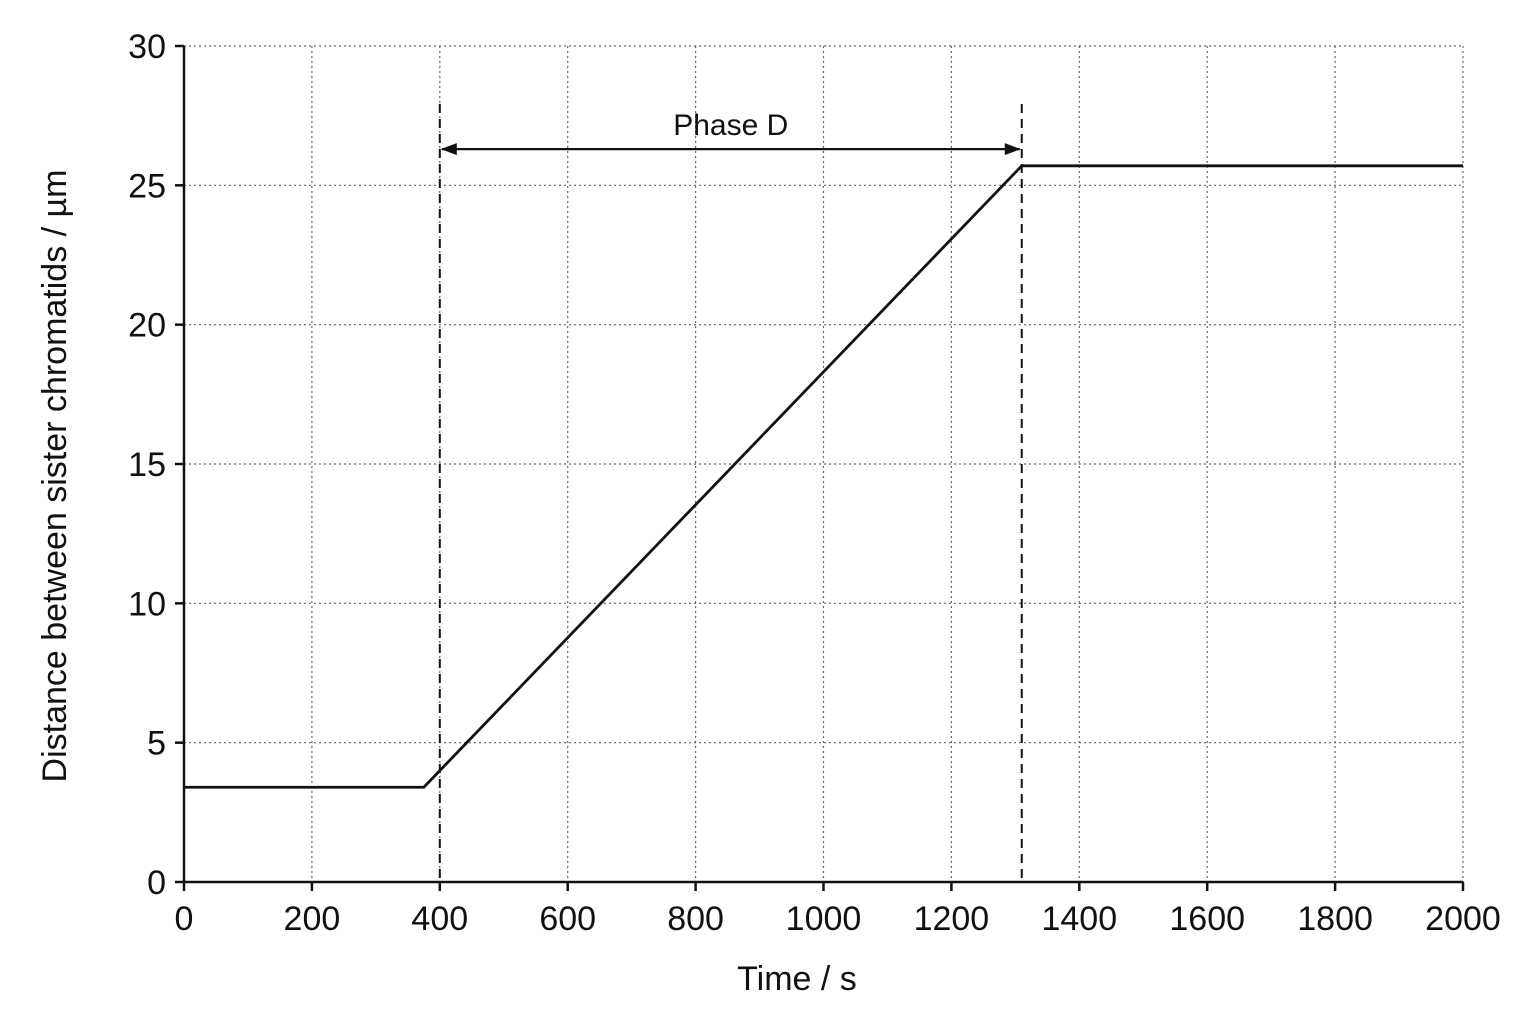 The width and height of the screenshot is (1536, 1024). Describe the element at coordinates (55, 476) in the screenshot. I see `y-axis-title: Distance between sister chromatids / µm` at that location.